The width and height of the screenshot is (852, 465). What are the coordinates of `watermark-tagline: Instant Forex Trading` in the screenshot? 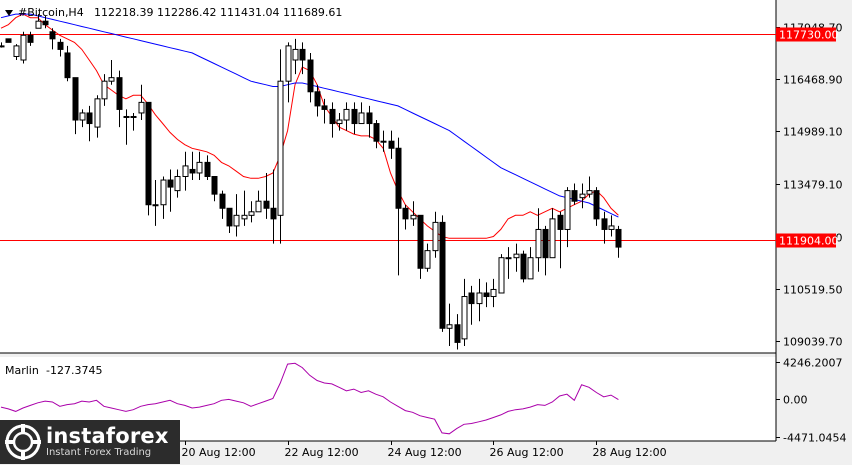 It's located at (99, 452).